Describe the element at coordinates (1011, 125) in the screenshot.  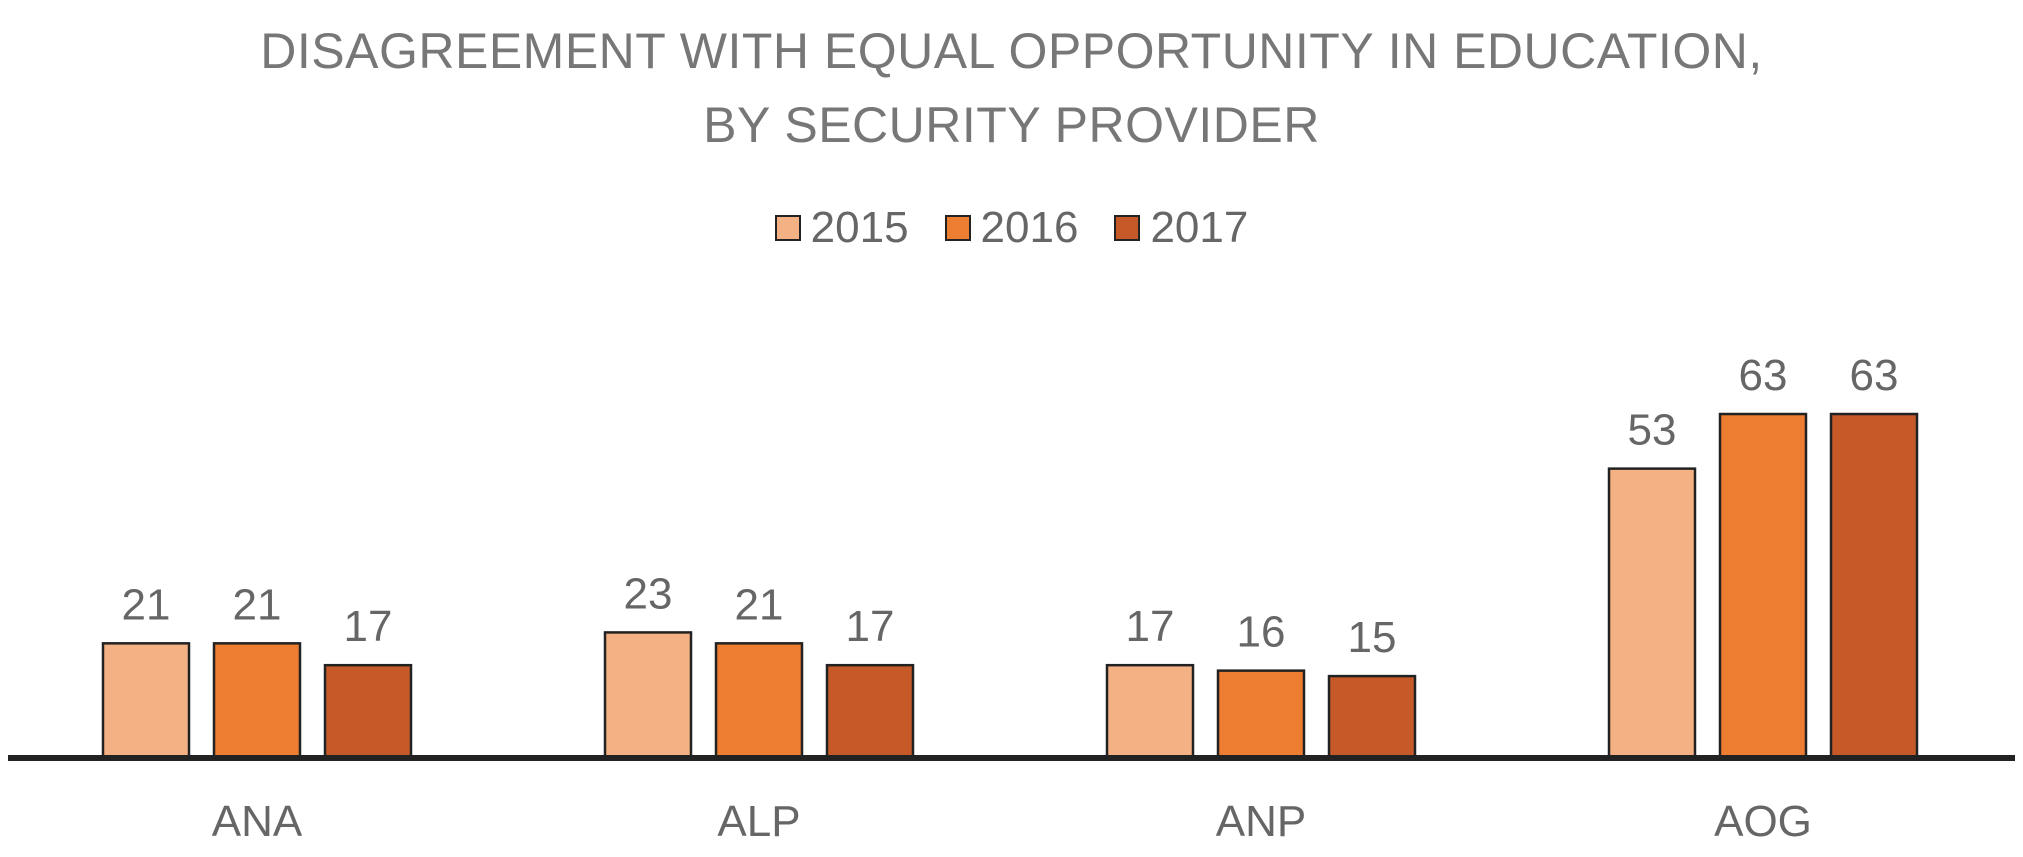
I see `chart-title-line-2: BY SECURITY PROVIDER` at that location.